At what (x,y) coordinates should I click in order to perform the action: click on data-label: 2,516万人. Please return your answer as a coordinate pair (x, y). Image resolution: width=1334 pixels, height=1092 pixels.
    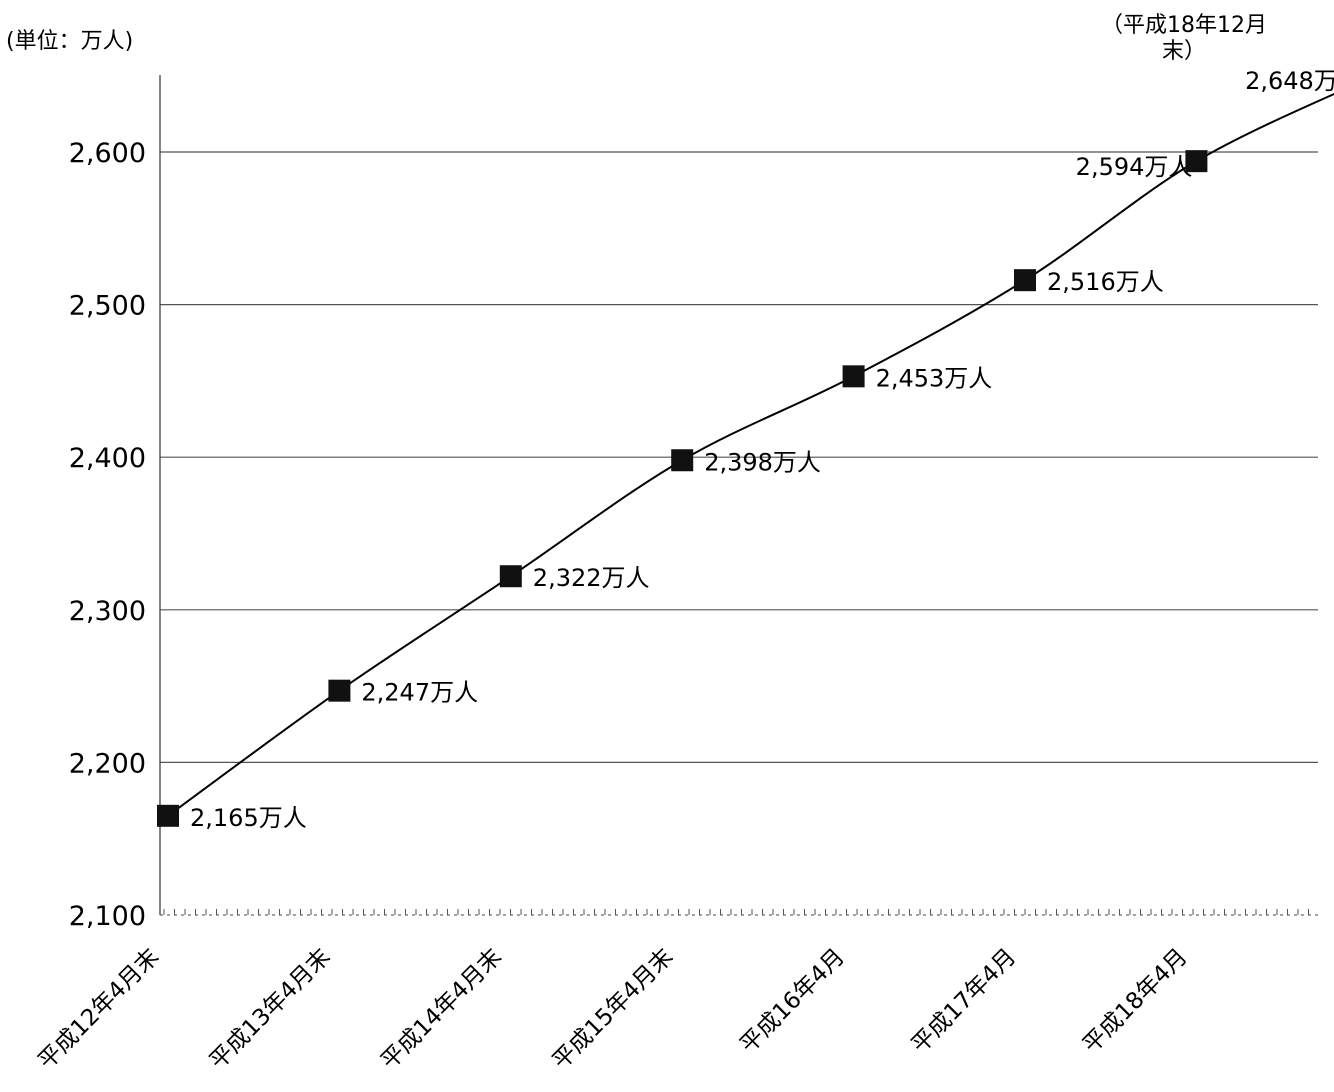
    Looking at the image, I should click on (1105, 282).